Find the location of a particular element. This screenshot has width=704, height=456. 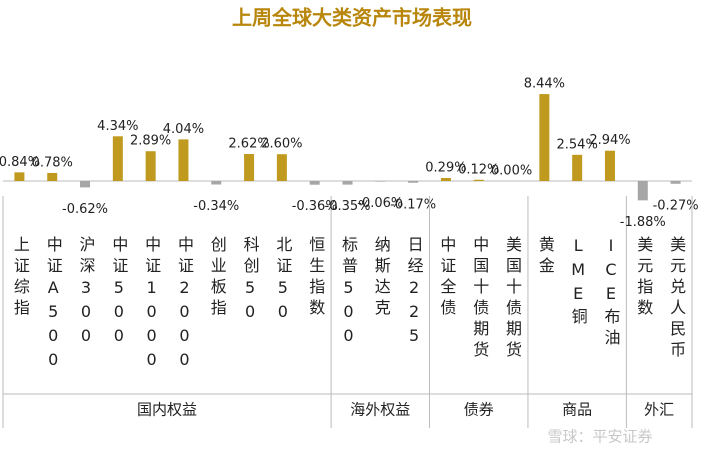

value-label: -0.36% is located at coordinates (315, 206).